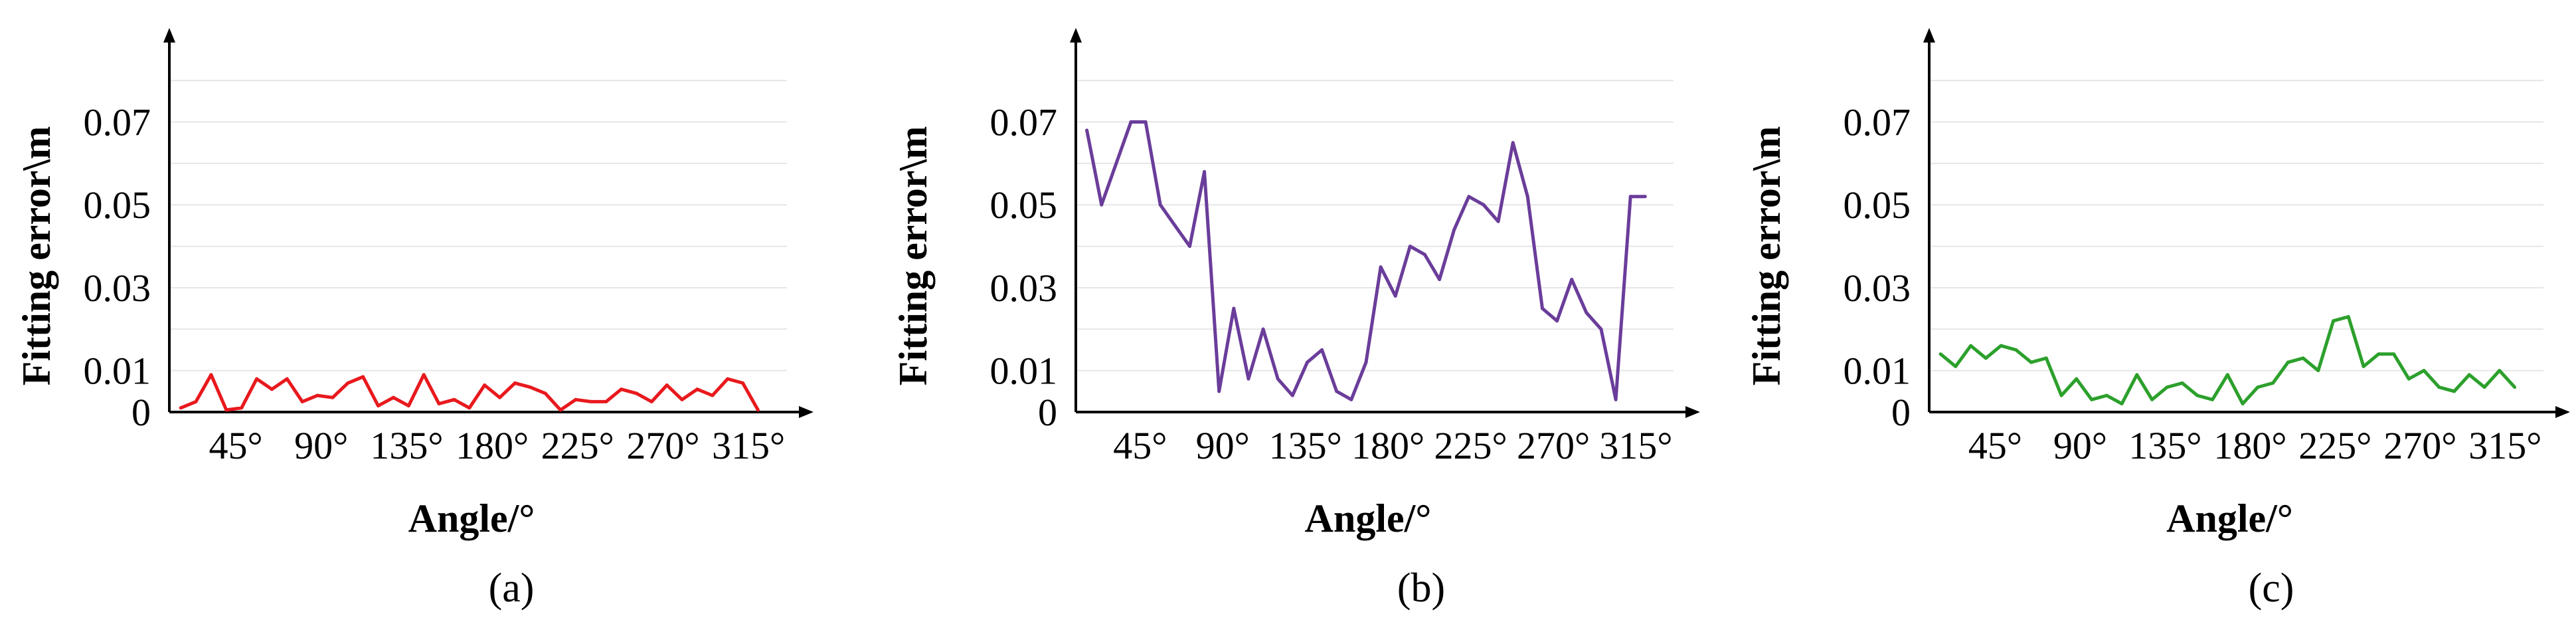 The height and width of the screenshot is (636, 2576). What do you see at coordinates (2271, 589) in the screenshot?
I see `panel-caption: (c)` at bounding box center [2271, 589].